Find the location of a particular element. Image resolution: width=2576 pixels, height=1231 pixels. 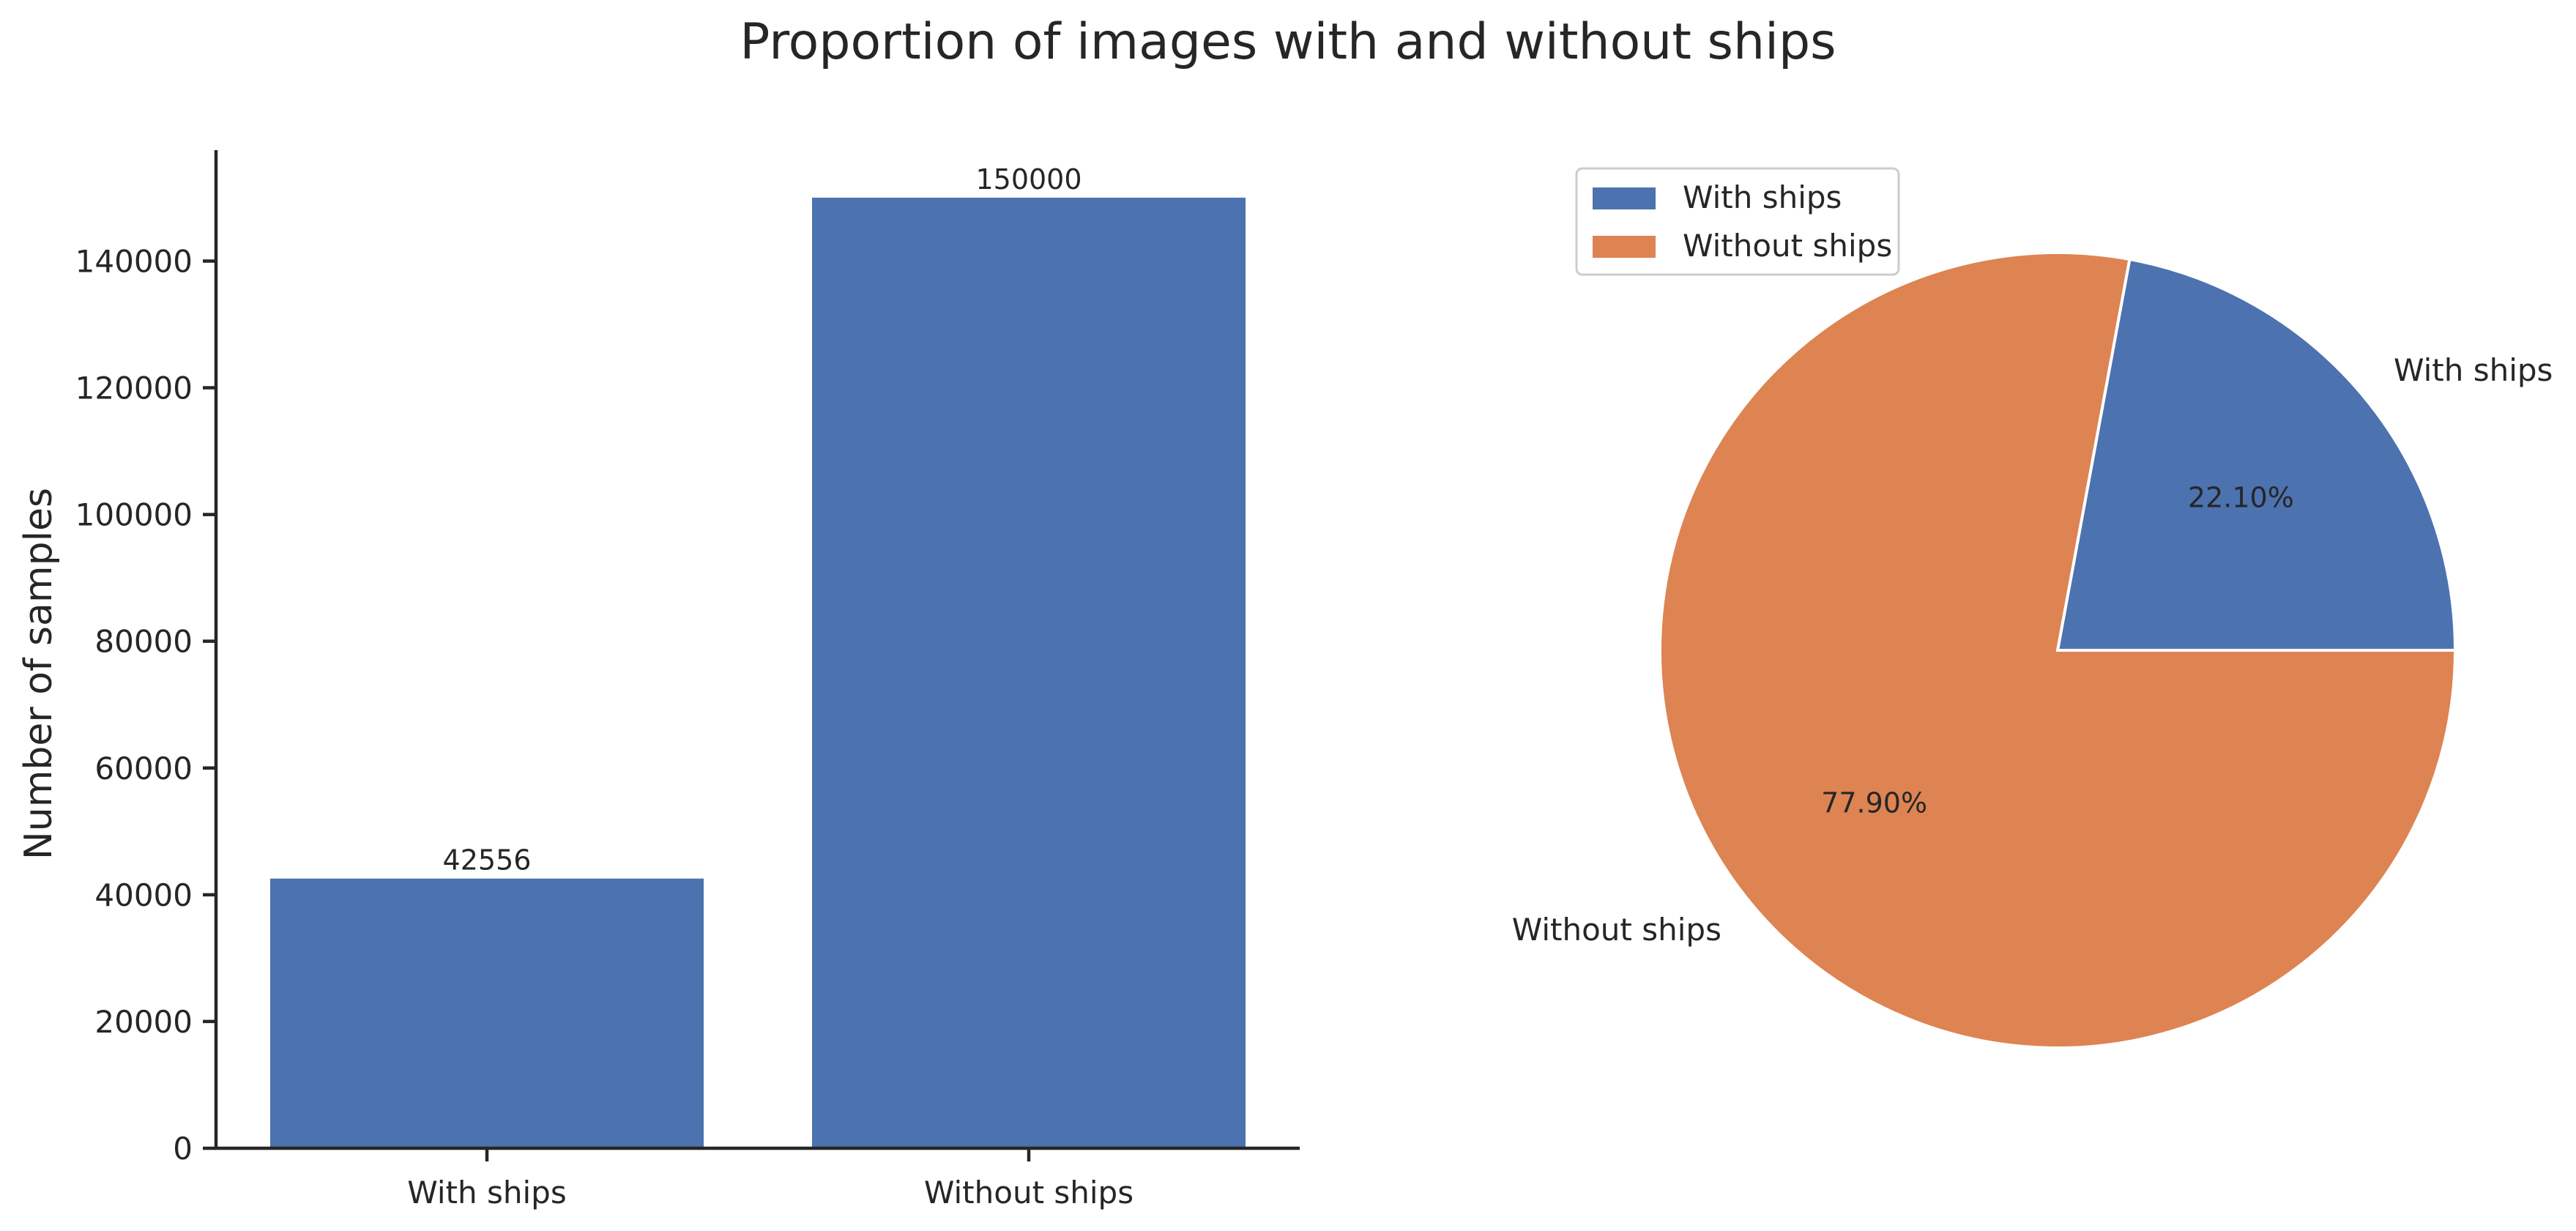

pie-pct-label-without-ships: 77.90% is located at coordinates (1874, 802).